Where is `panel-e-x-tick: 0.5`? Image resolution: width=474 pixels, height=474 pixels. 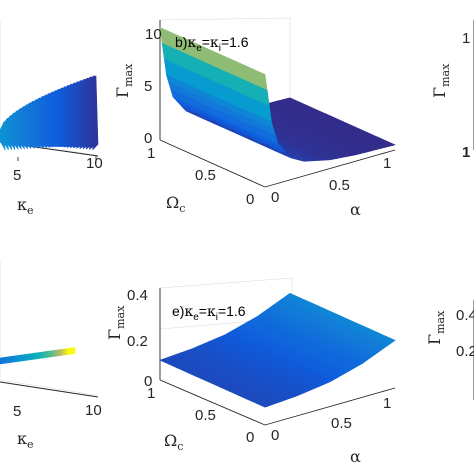 panel-e-x-tick: 0.5 is located at coordinates (341, 423).